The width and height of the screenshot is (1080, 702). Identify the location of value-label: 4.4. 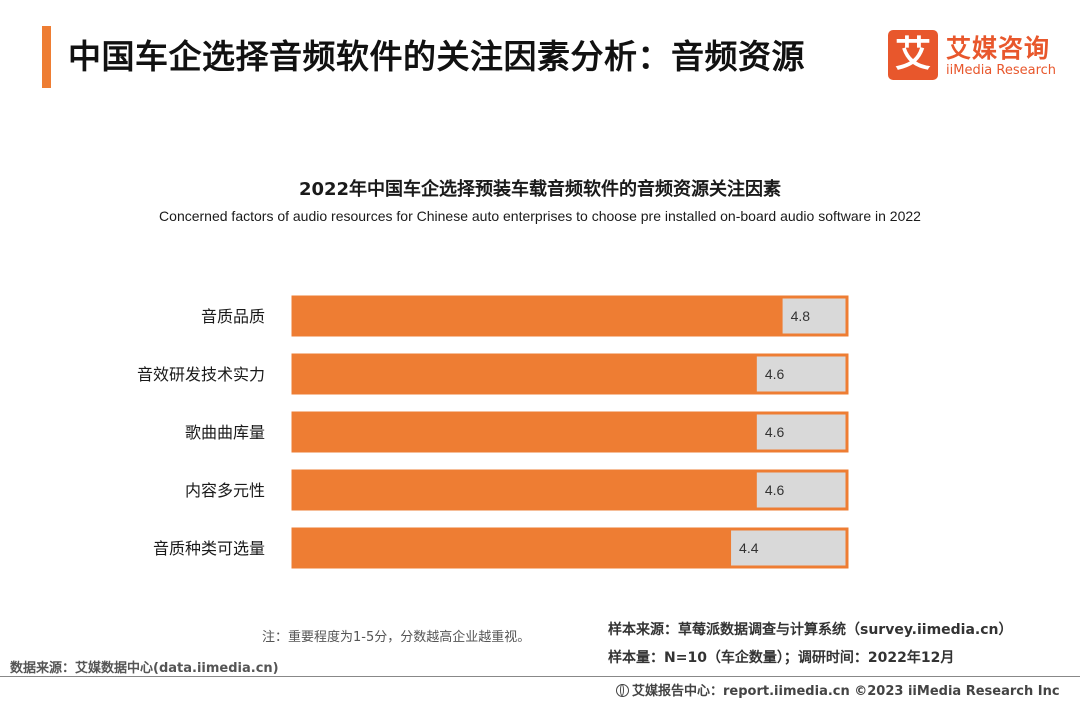
(749, 548).